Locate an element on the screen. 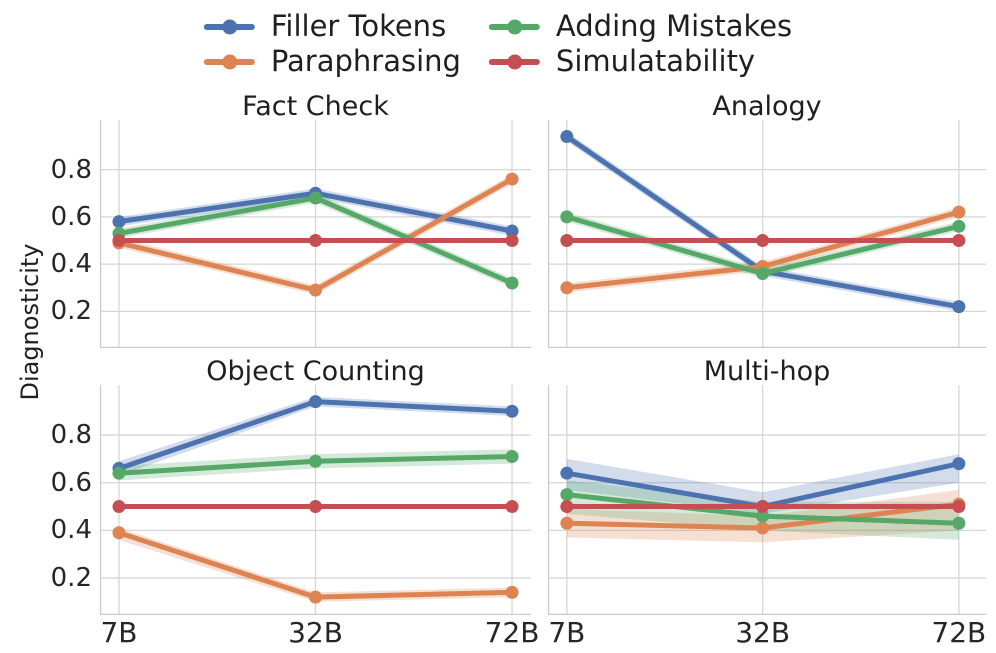 Image resolution: width=996 pixels, height=653 pixels. legend-entry-adding-mistakes: Adding Mistakes is located at coordinates (640, 26).